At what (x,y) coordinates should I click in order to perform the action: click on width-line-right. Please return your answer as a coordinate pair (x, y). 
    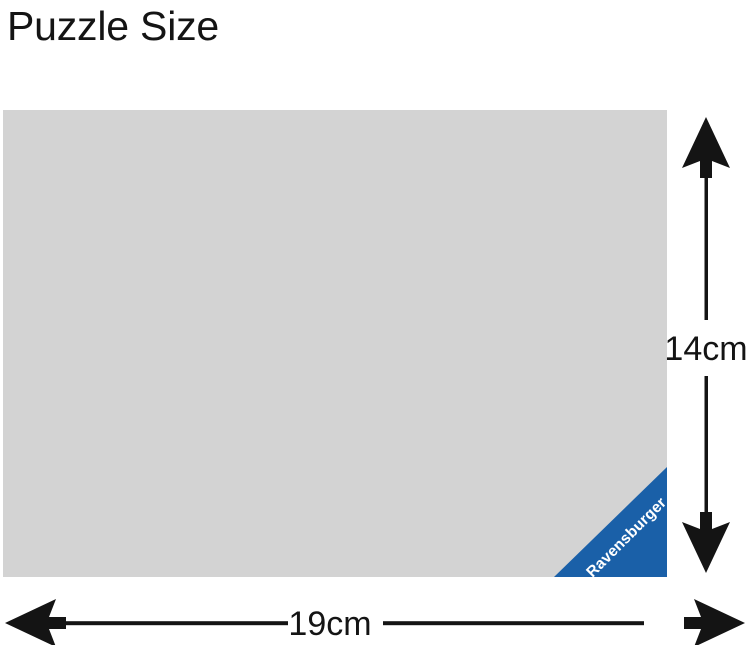
    Looking at the image, I should click on (513, 623).